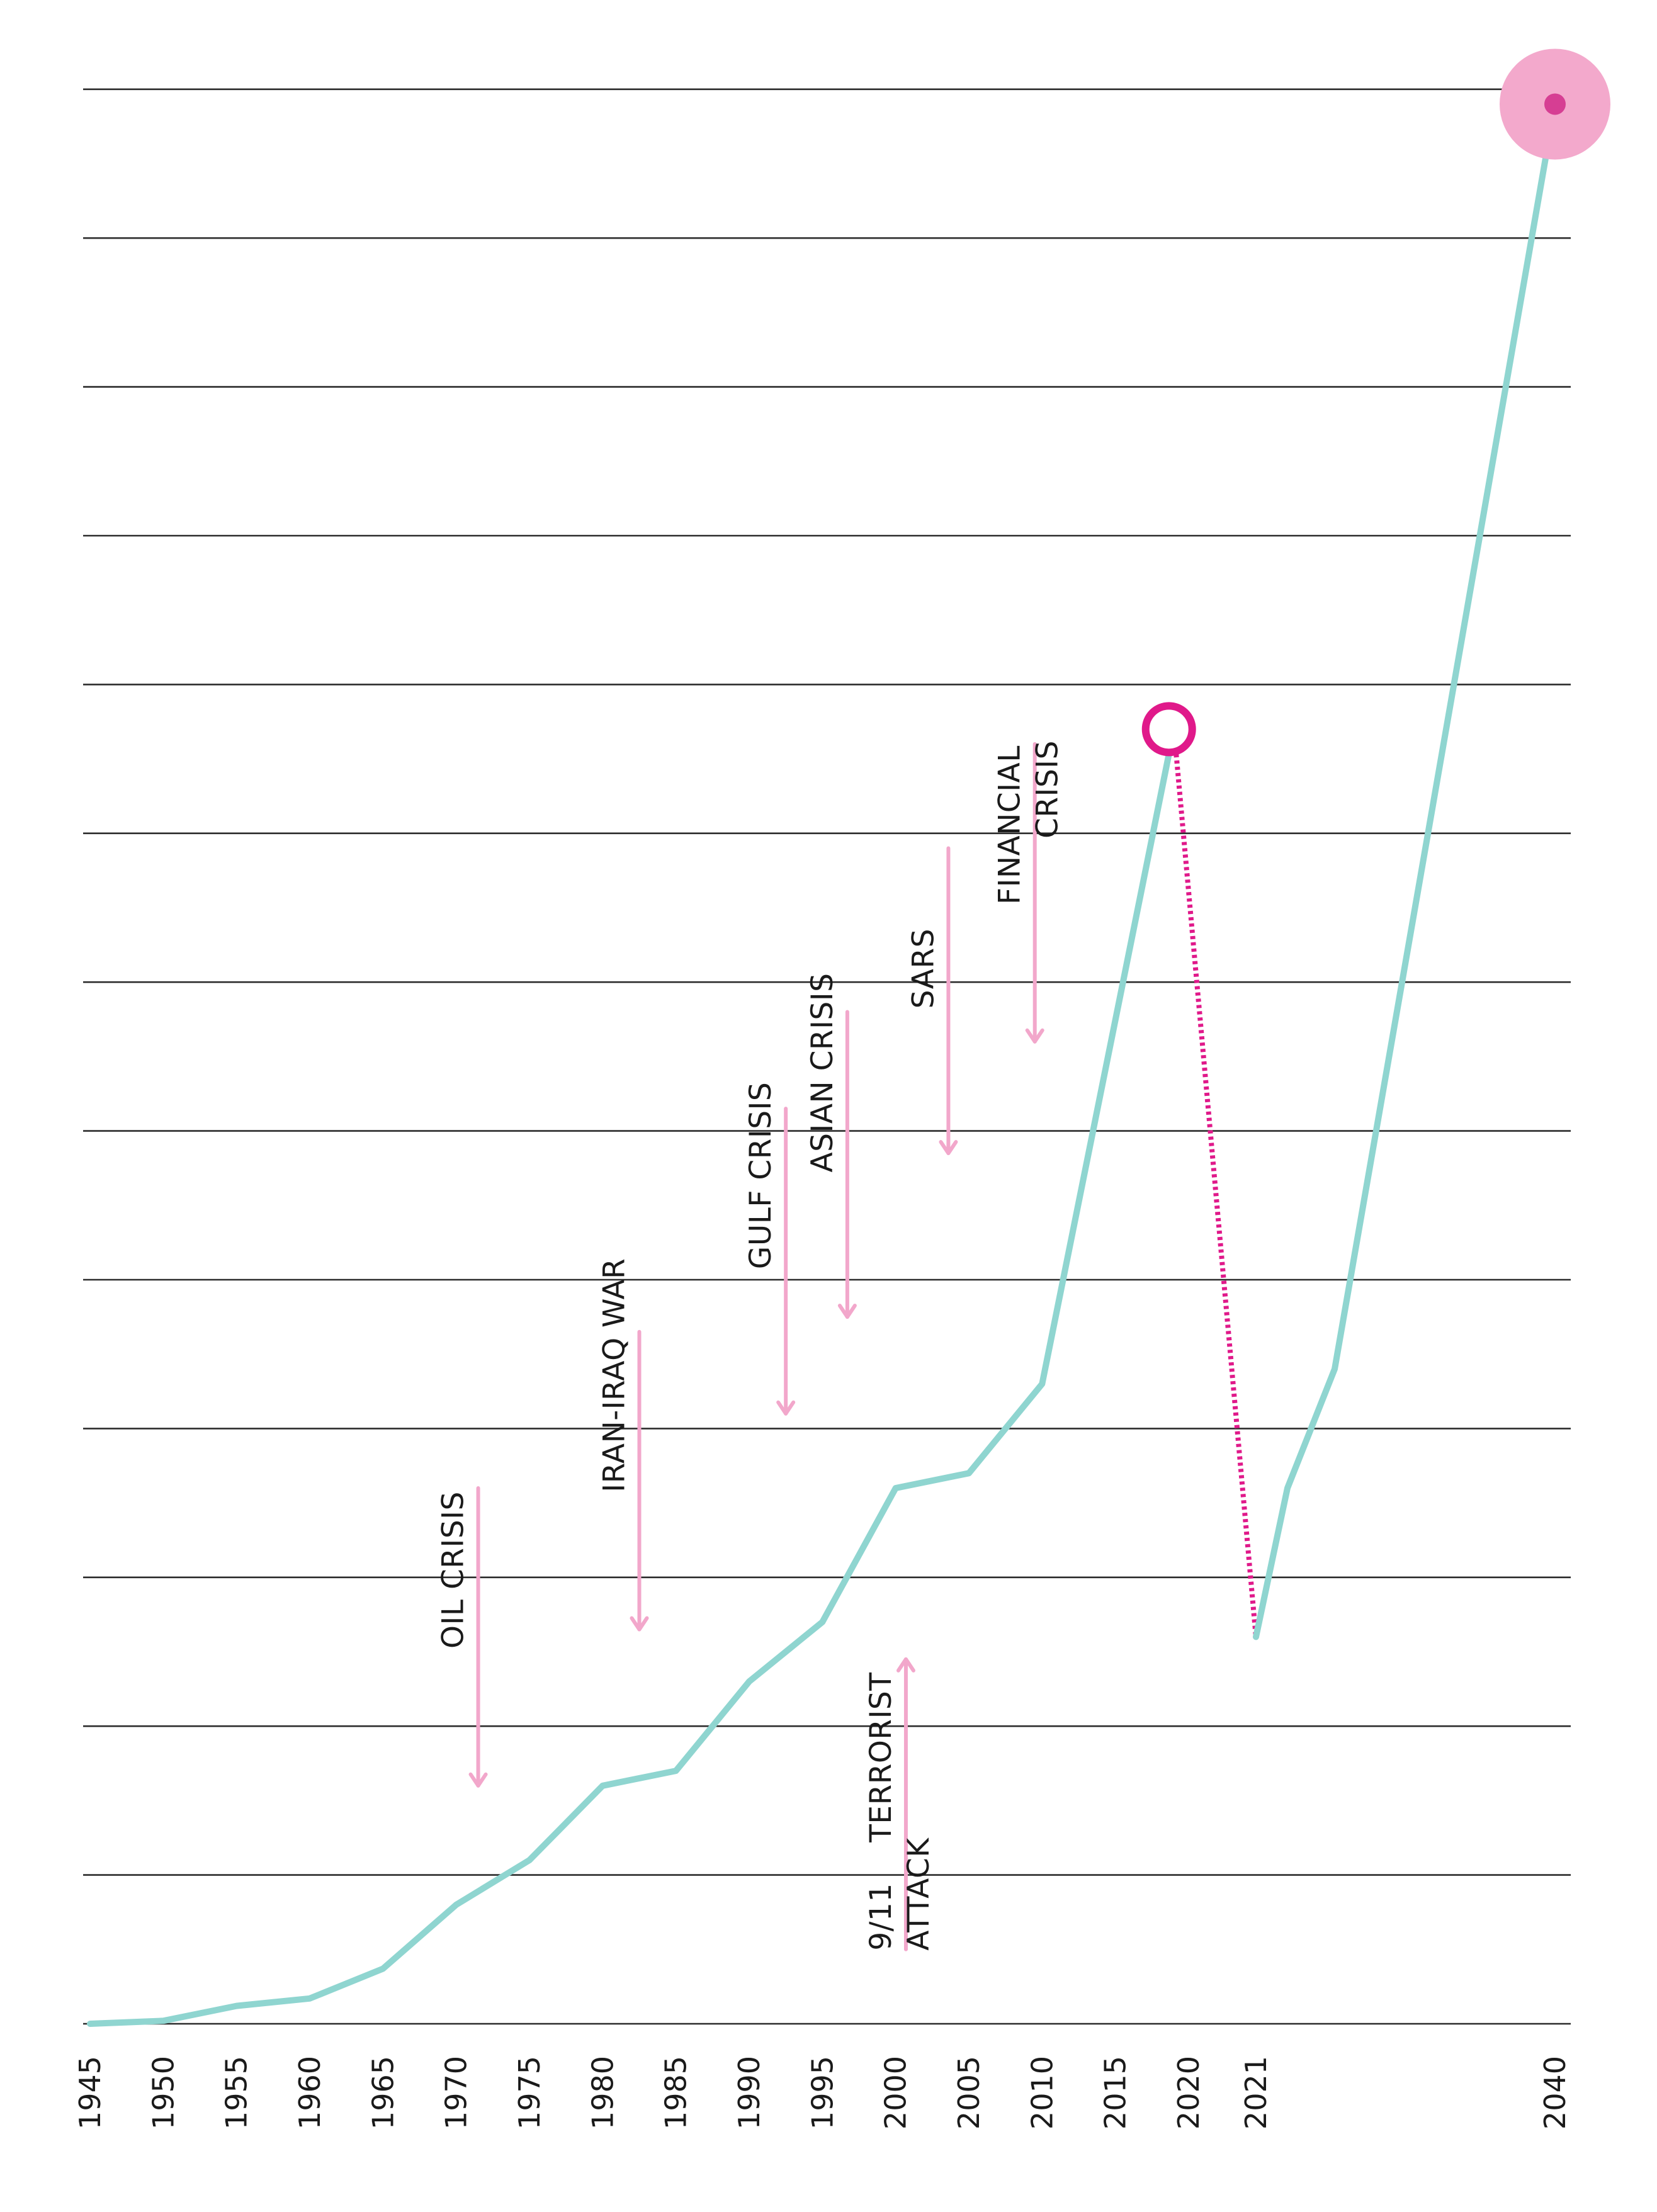 Image resolution: width=1657 pixels, height=2212 pixels. What do you see at coordinates (1555, 104) in the screenshot?
I see `target-center-dot` at bounding box center [1555, 104].